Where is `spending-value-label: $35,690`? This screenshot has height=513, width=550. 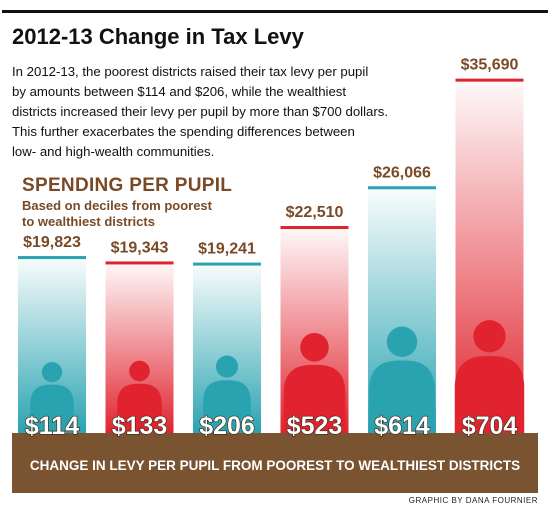
spending-value-label: $35,690 is located at coordinates (490, 65).